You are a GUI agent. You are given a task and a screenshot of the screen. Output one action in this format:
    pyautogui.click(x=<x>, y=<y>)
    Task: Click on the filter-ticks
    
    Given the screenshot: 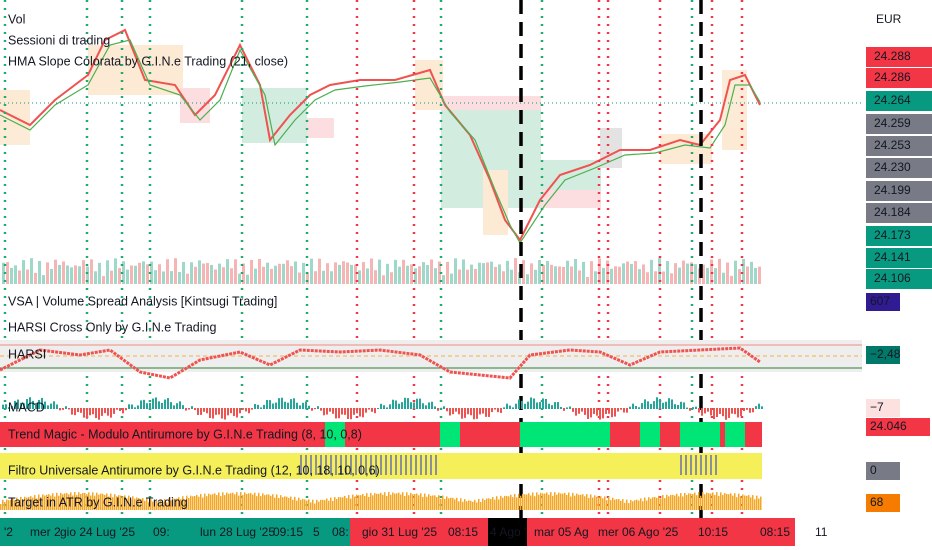 What is the action you would take?
    pyautogui.click(x=508, y=465)
    